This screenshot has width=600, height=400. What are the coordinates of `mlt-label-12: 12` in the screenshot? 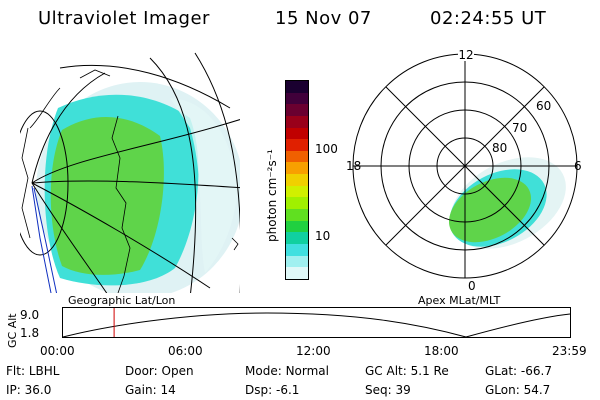 It's located at (465, 55).